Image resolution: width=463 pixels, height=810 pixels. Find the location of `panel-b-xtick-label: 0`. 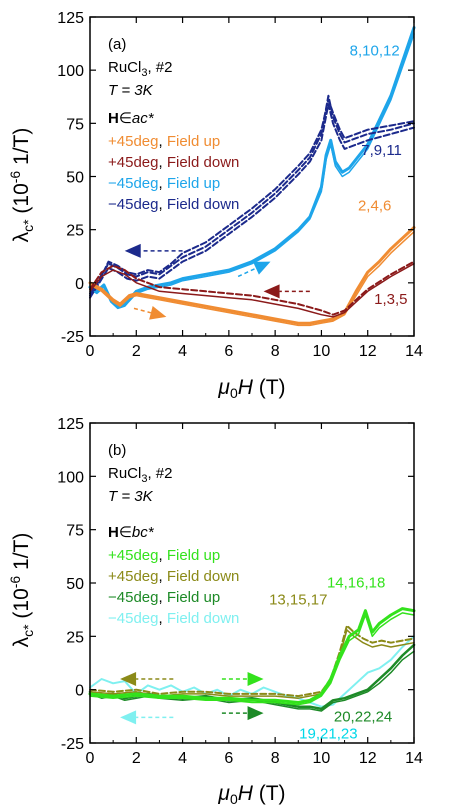

panel-b-xtick-label: 0 is located at coordinates (90, 758).